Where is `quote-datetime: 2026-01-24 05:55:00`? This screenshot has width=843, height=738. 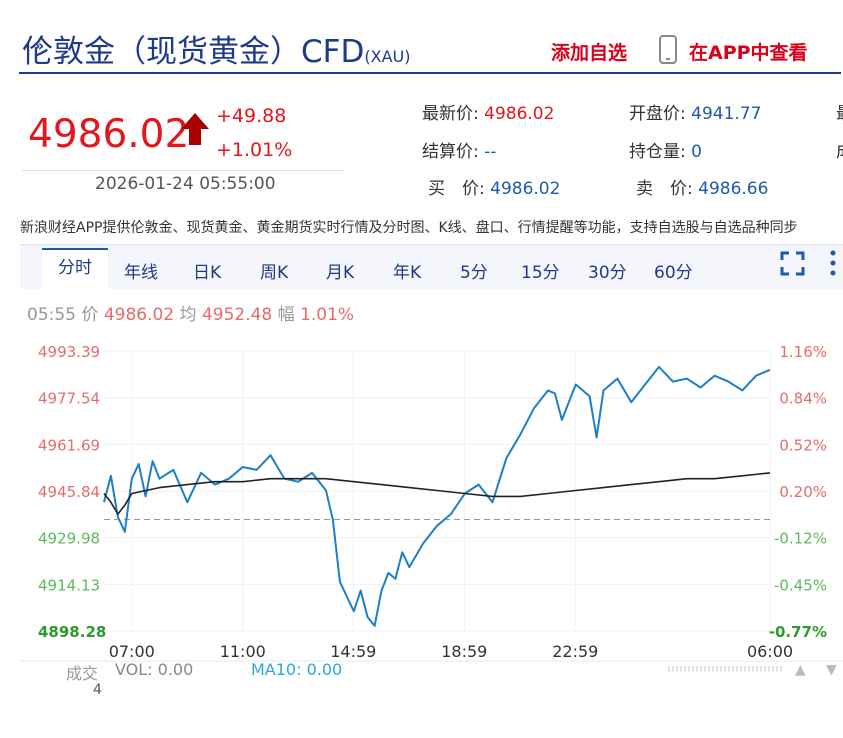 quote-datetime: 2026-01-24 05:55:00 is located at coordinates (185, 184).